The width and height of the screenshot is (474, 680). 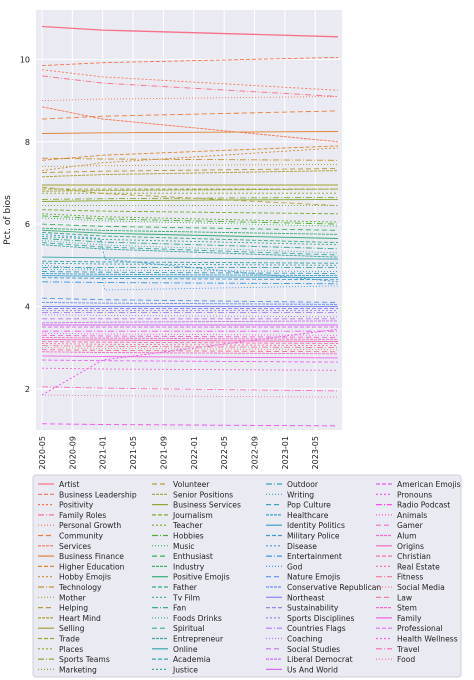 What do you see at coordinates (189, 566) in the screenshot?
I see `legend-label: Industry` at bounding box center [189, 566].